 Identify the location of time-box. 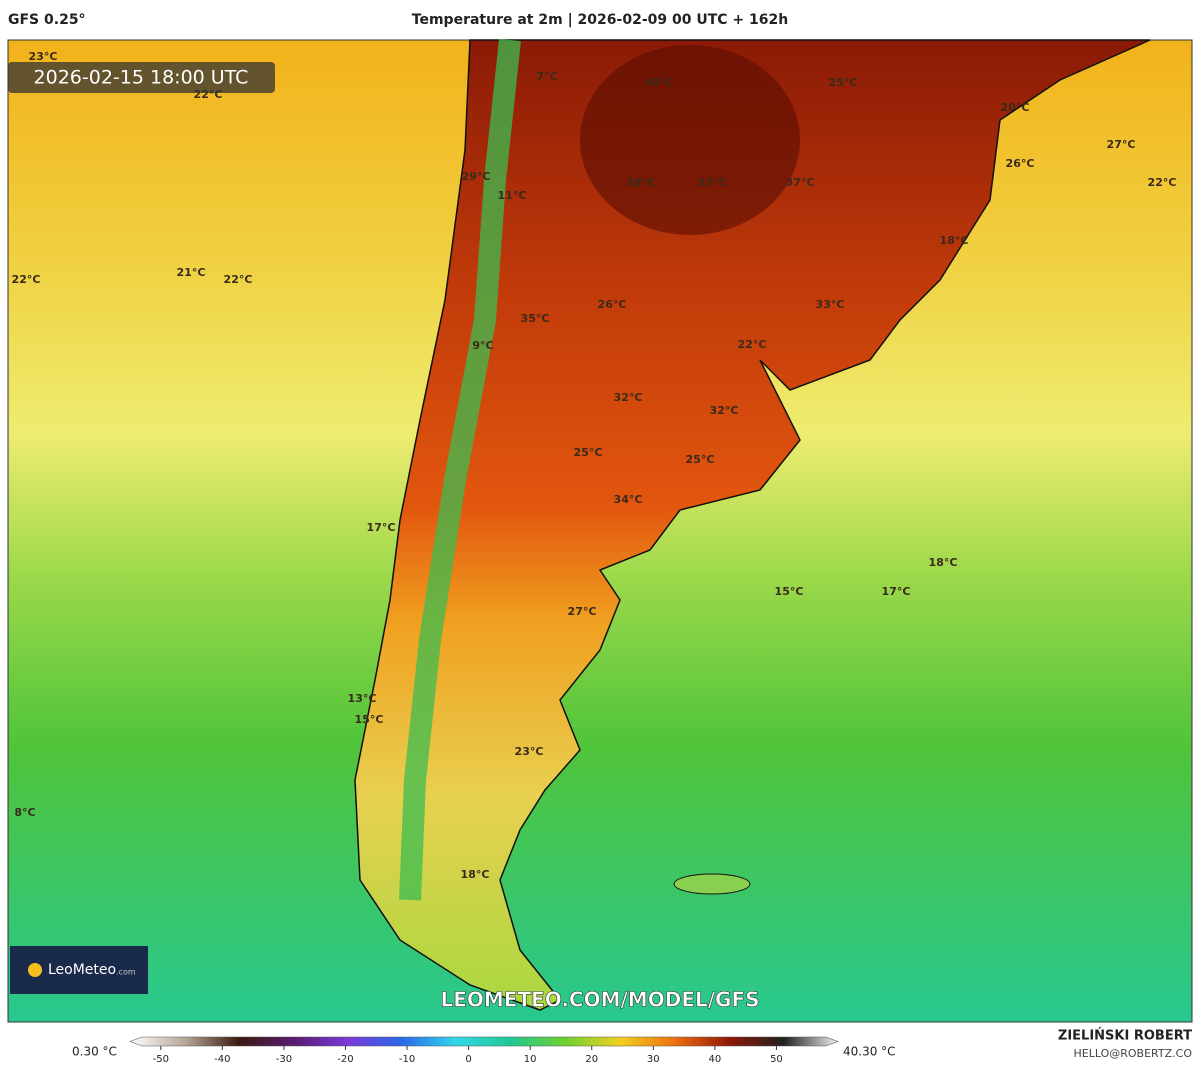
(141, 77).